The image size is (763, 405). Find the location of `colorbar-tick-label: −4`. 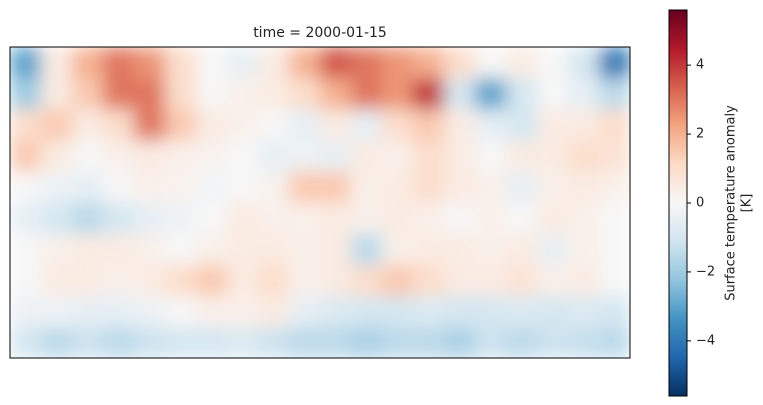

colorbar-tick-label: −4 is located at coordinates (705, 340).